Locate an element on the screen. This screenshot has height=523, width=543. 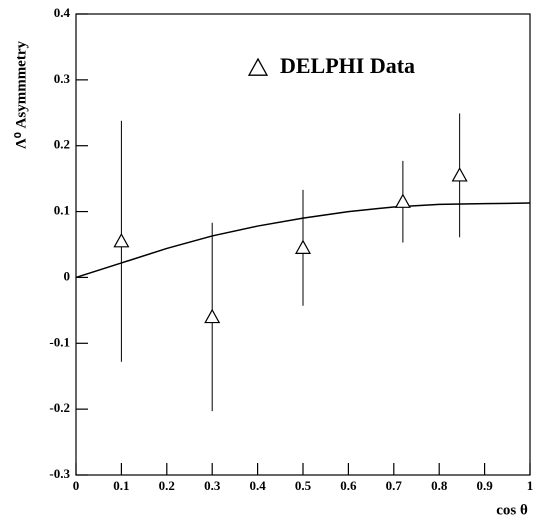
x-axis-label: cos θ is located at coordinates (512, 510).